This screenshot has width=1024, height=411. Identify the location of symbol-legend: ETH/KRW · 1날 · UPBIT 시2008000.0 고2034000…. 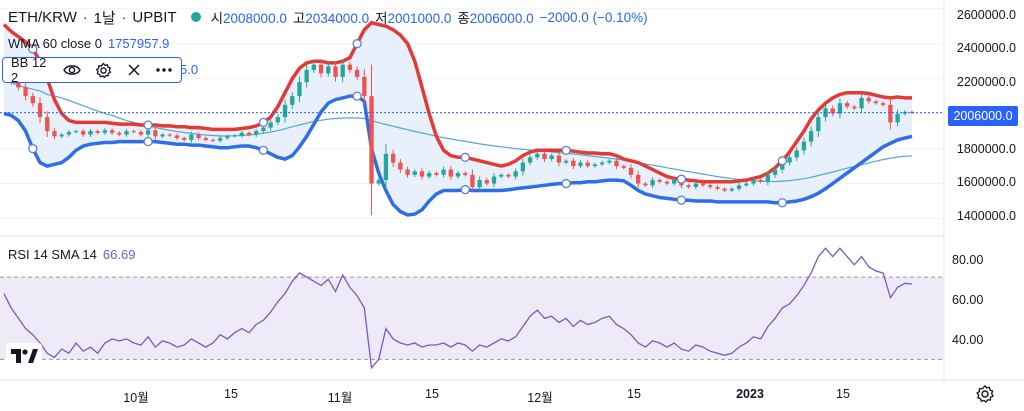
(331, 17).